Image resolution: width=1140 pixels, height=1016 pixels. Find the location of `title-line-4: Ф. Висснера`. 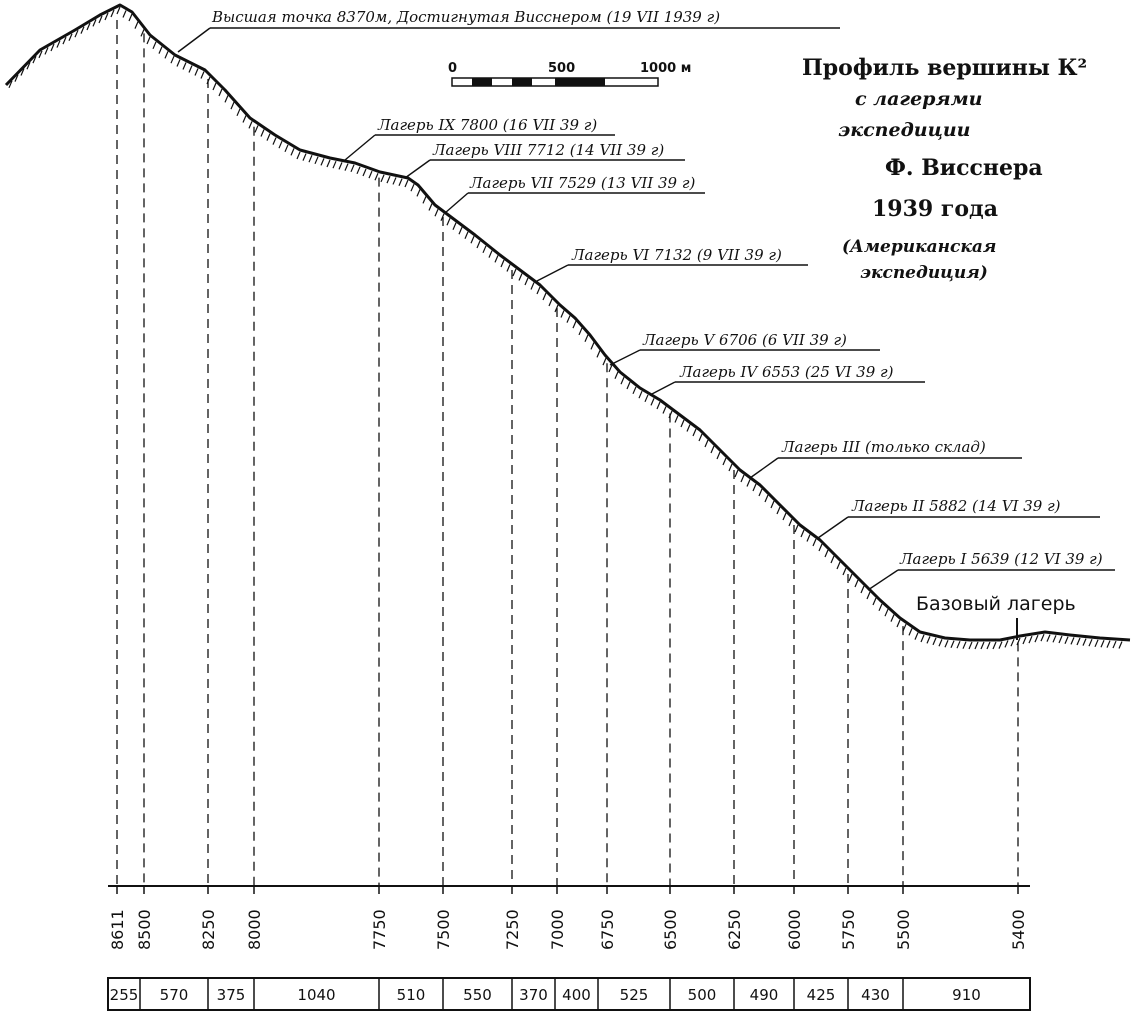

title-line-4: Ф. Висснера is located at coordinates (964, 168).